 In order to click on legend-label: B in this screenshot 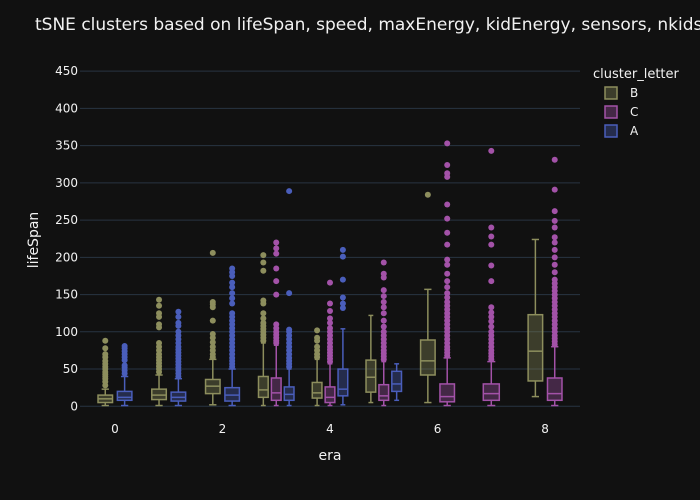, I will do `click(634, 93)`.